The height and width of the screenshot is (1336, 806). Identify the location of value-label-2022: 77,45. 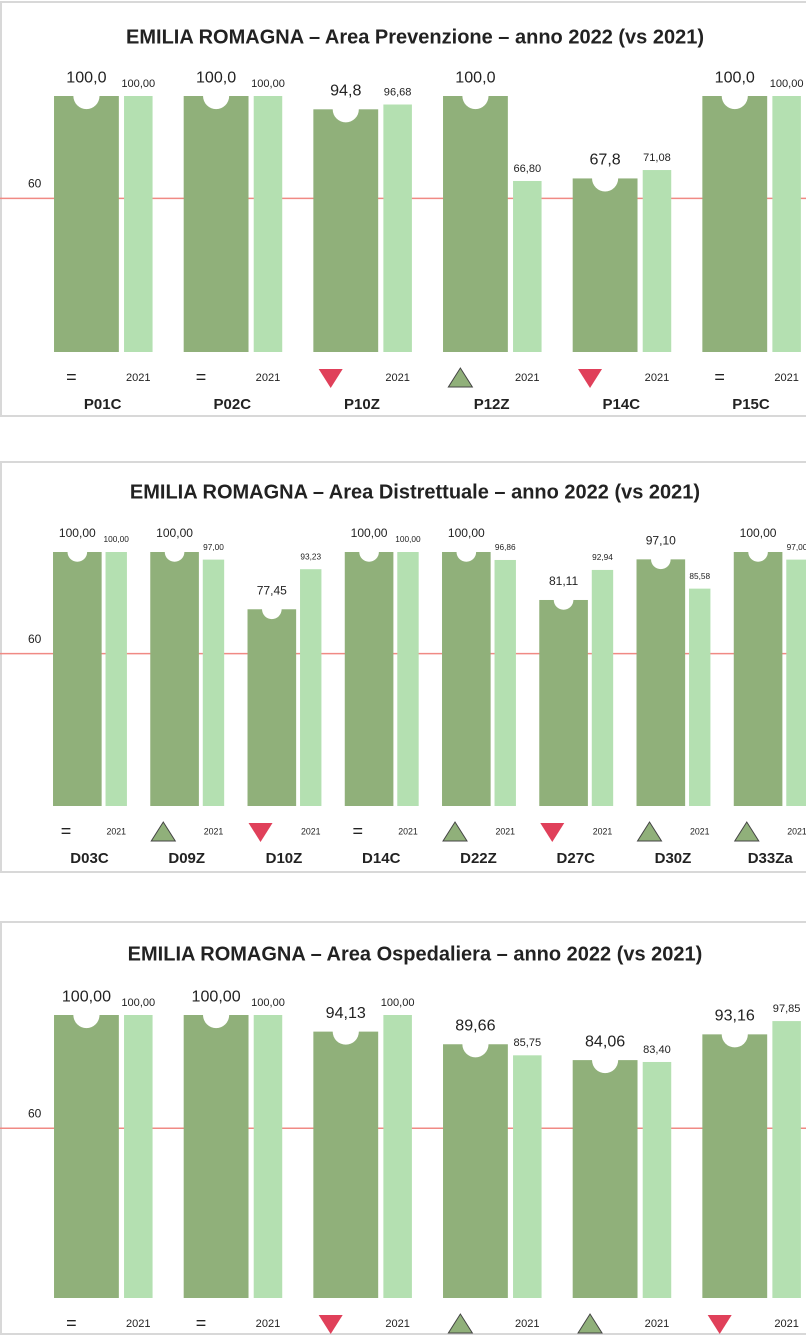
(272, 590).